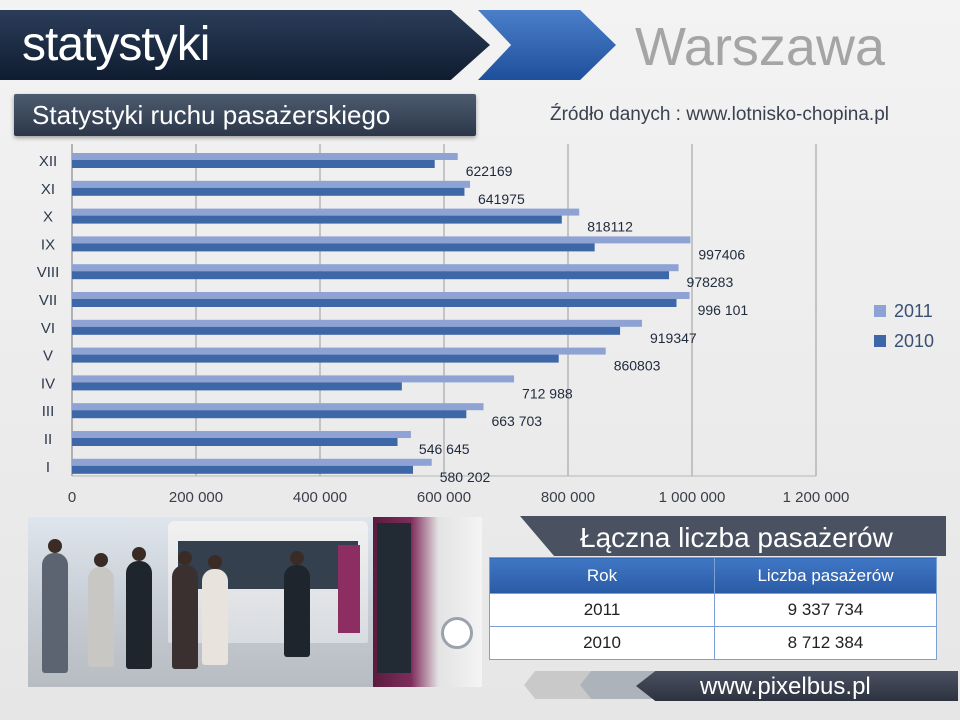 The height and width of the screenshot is (720, 960). Describe the element at coordinates (825, 643) in the screenshot. I see `table-cell-passengers: 8 712 384` at that location.